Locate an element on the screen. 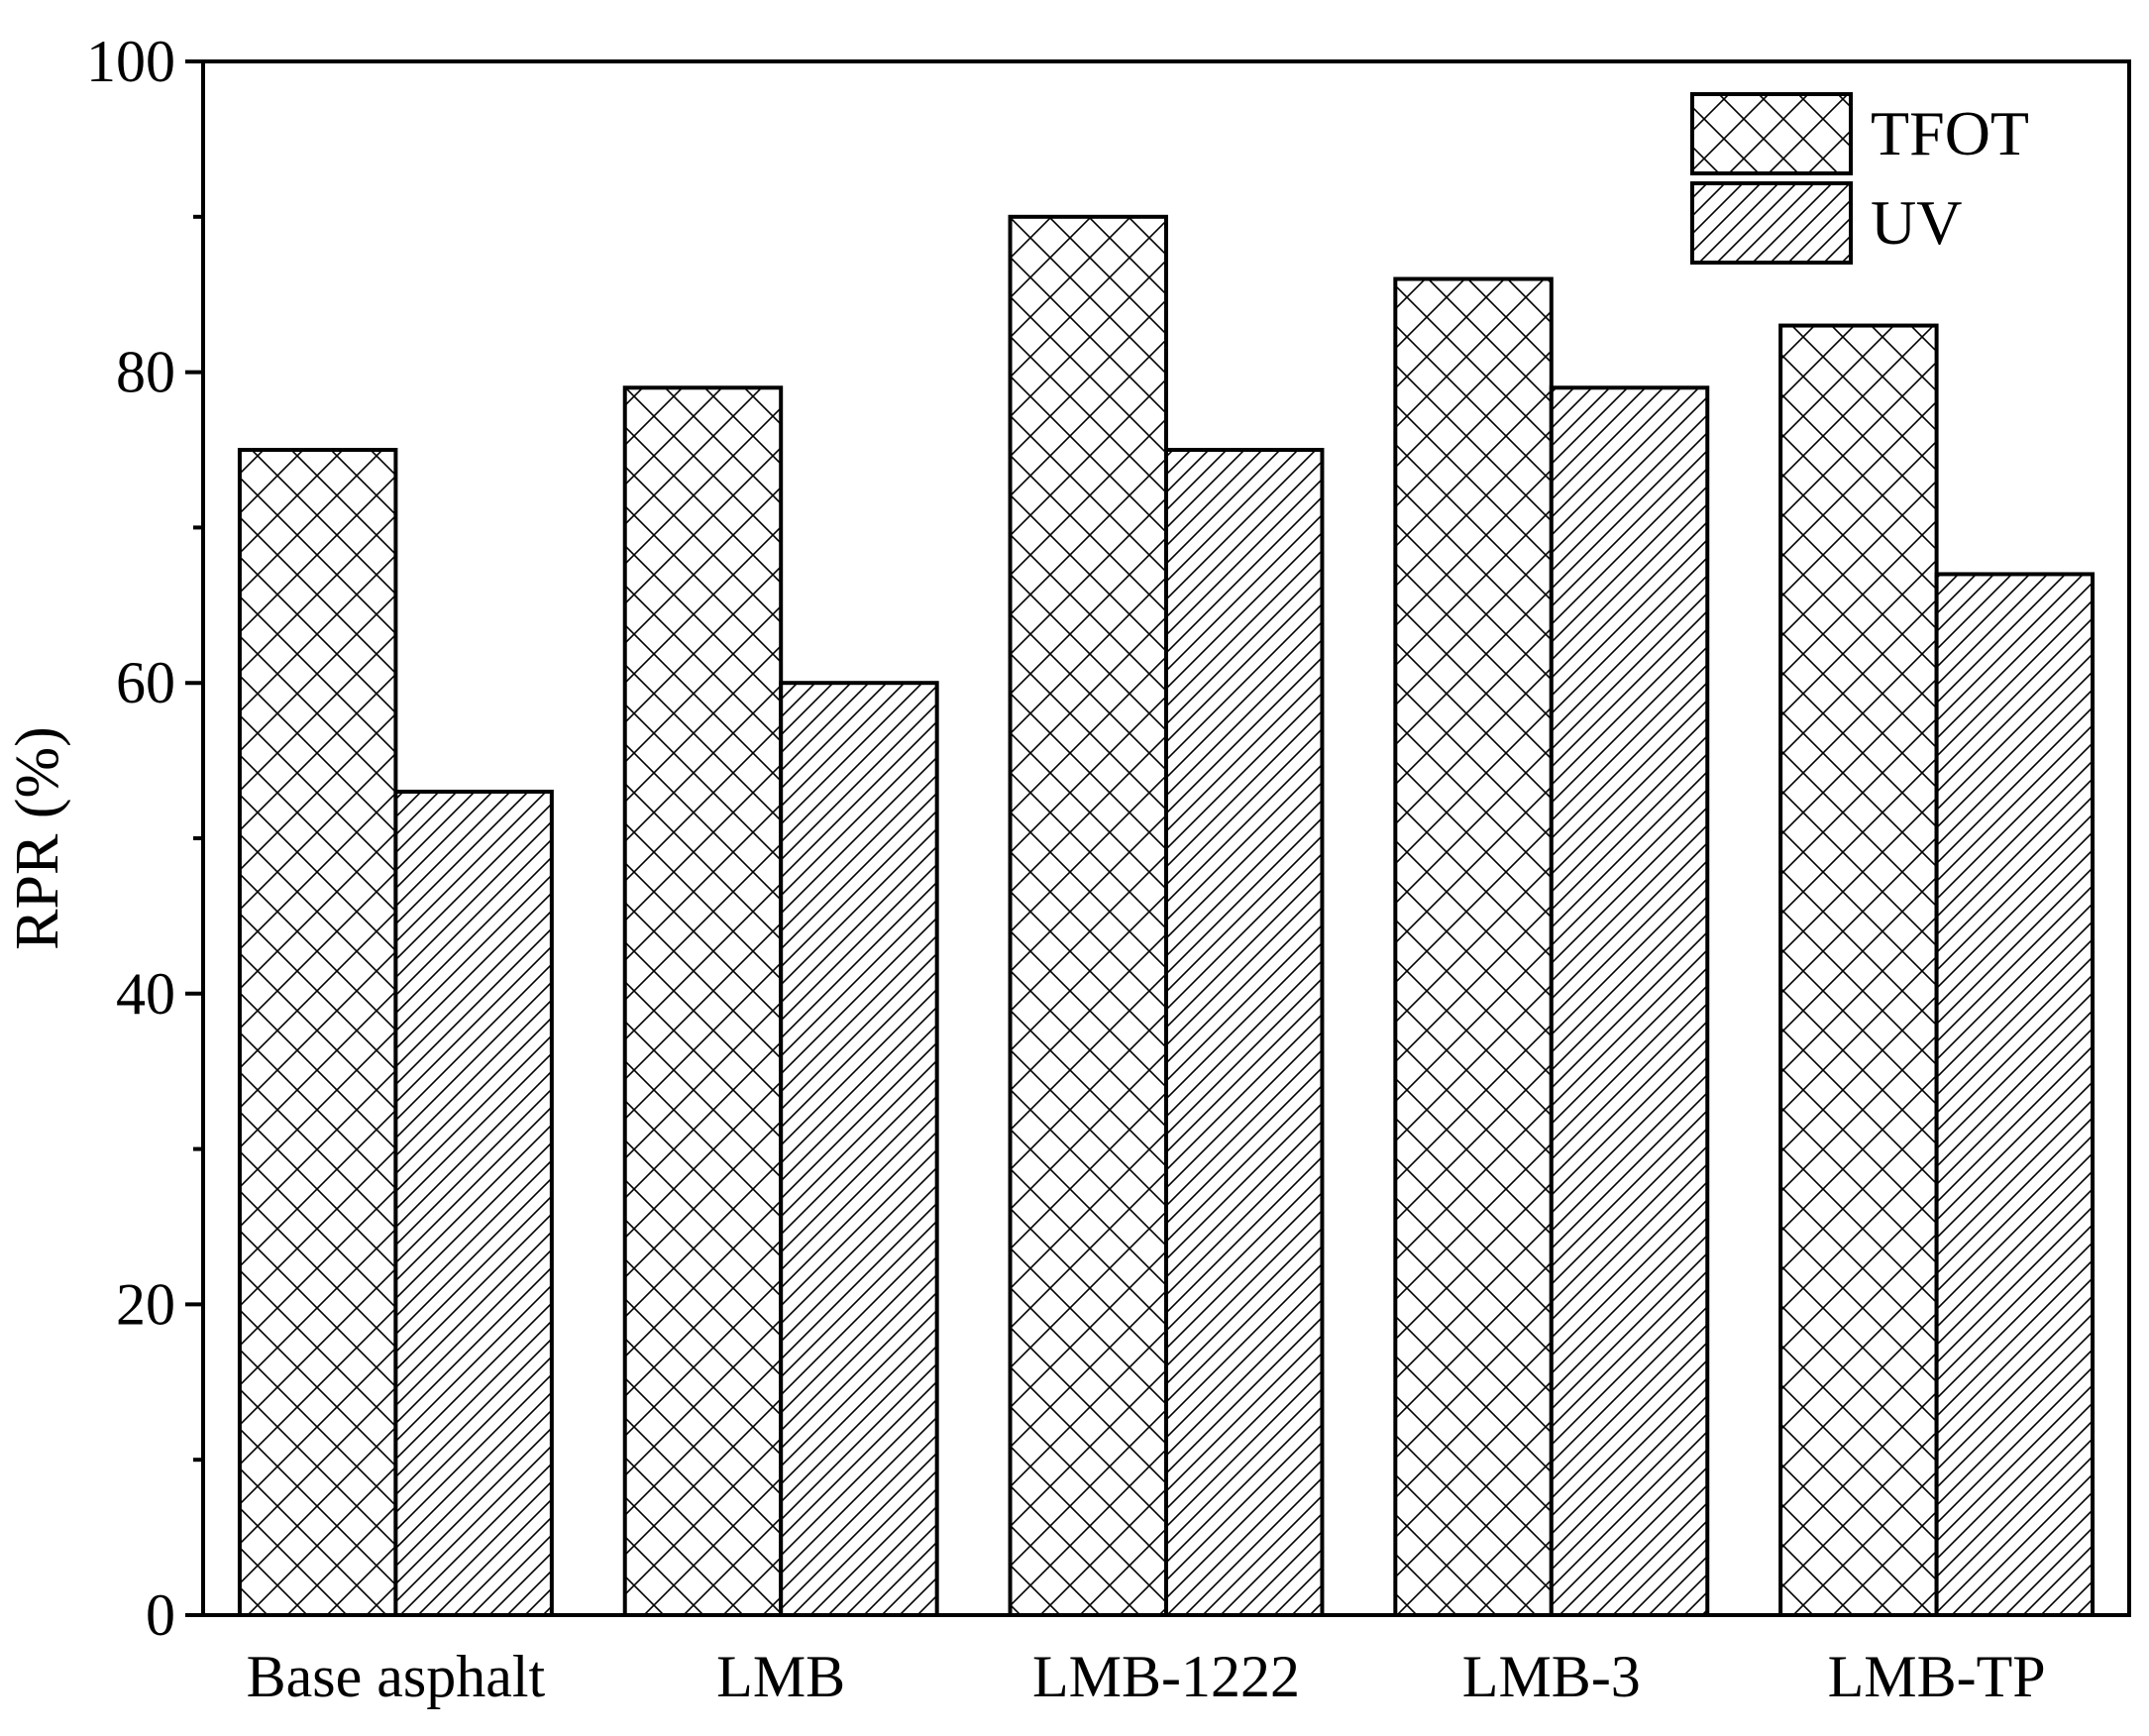  legend-label-uv: UV is located at coordinates (1917, 222).